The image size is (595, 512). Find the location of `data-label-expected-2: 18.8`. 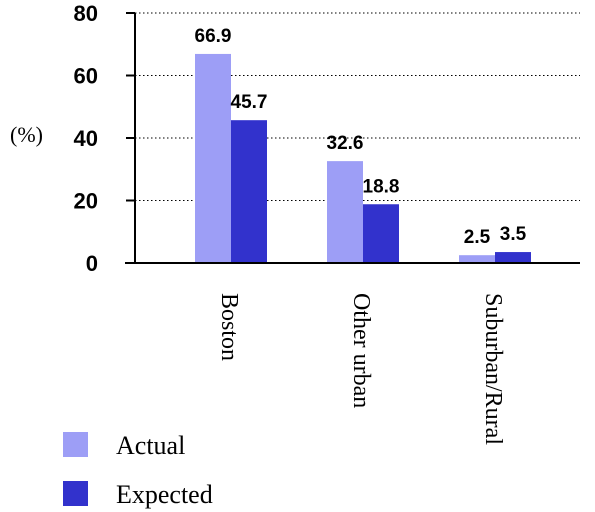

data-label-expected-2: 18.8 is located at coordinates (381, 186).